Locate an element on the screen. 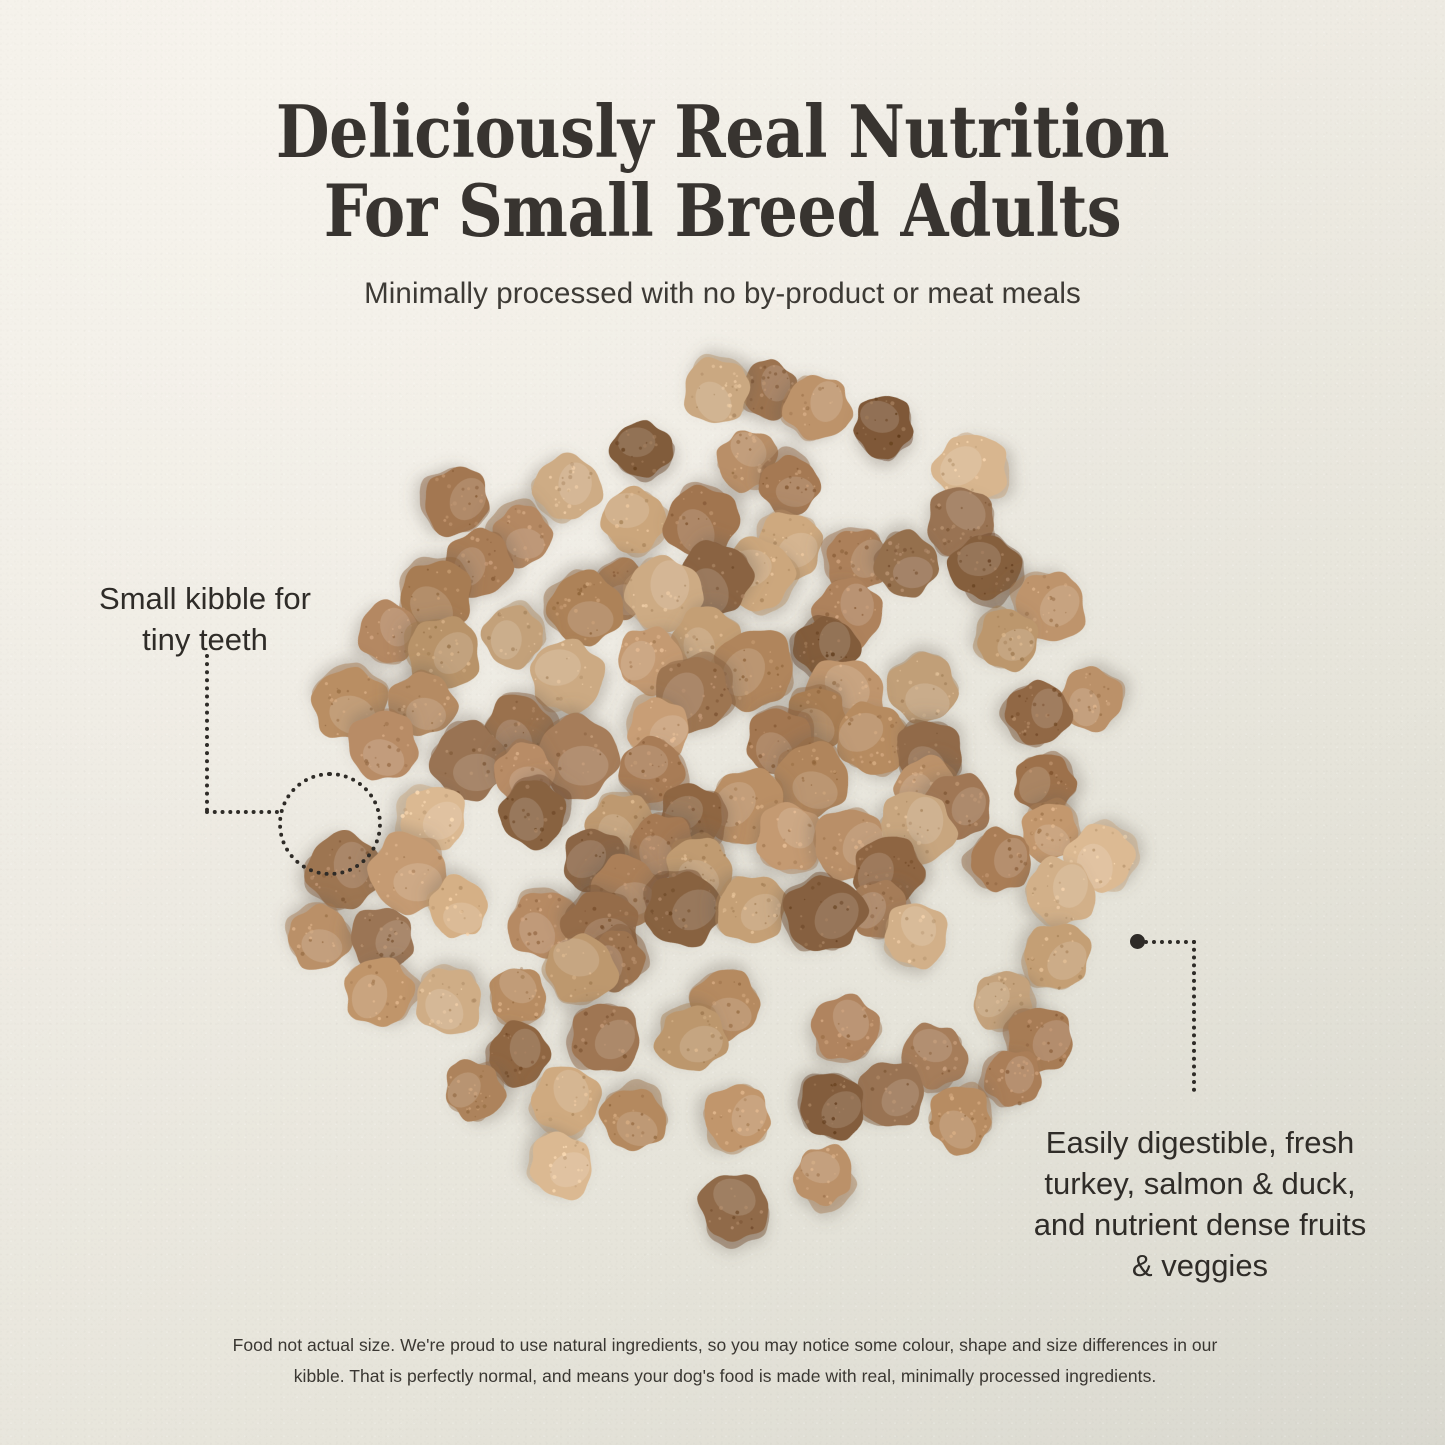 This screenshot has width=1445, height=1445. leader-line-left-vertical is located at coordinates (207, 733).